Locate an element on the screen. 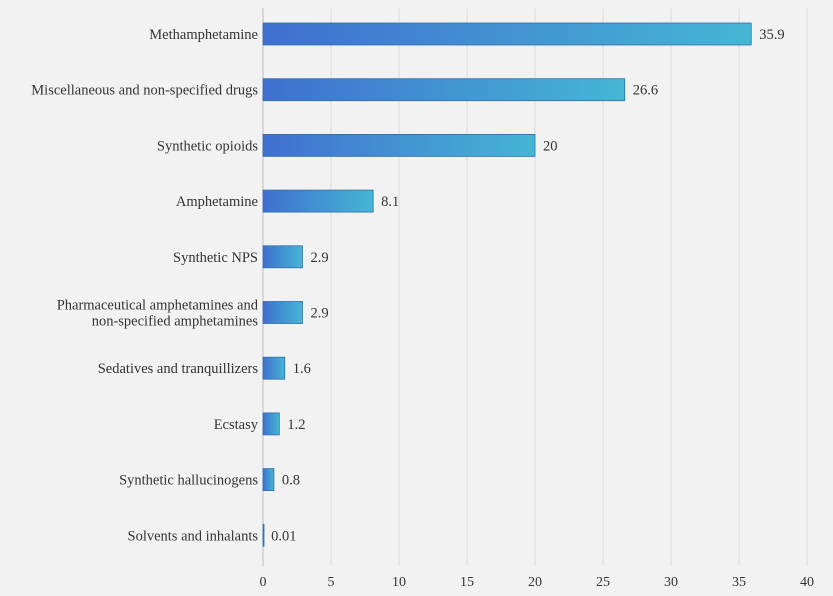 This screenshot has height=596, width=833. x-tick-label: 10 is located at coordinates (399, 582).